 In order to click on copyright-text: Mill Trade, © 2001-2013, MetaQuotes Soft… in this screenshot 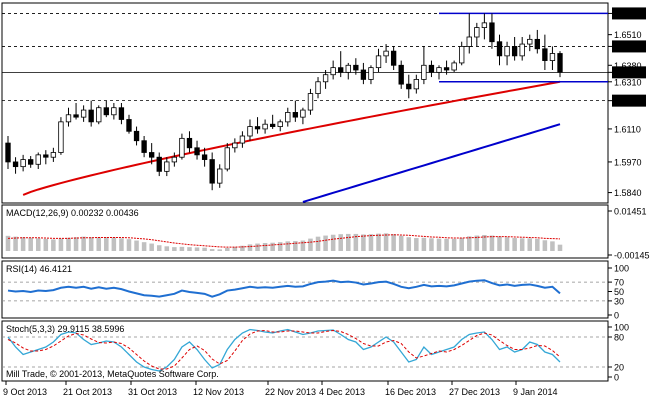, I will do `click(112, 374)`.